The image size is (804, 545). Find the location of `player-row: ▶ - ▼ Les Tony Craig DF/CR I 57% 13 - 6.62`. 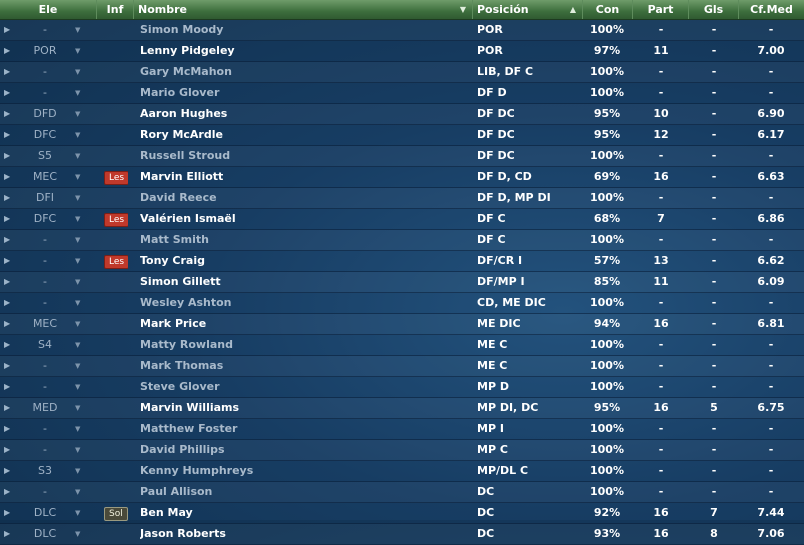

player-row: ▶ - ▼ Les Tony Craig DF/CR I 57% 13 - 6.62 is located at coordinates (402, 261).